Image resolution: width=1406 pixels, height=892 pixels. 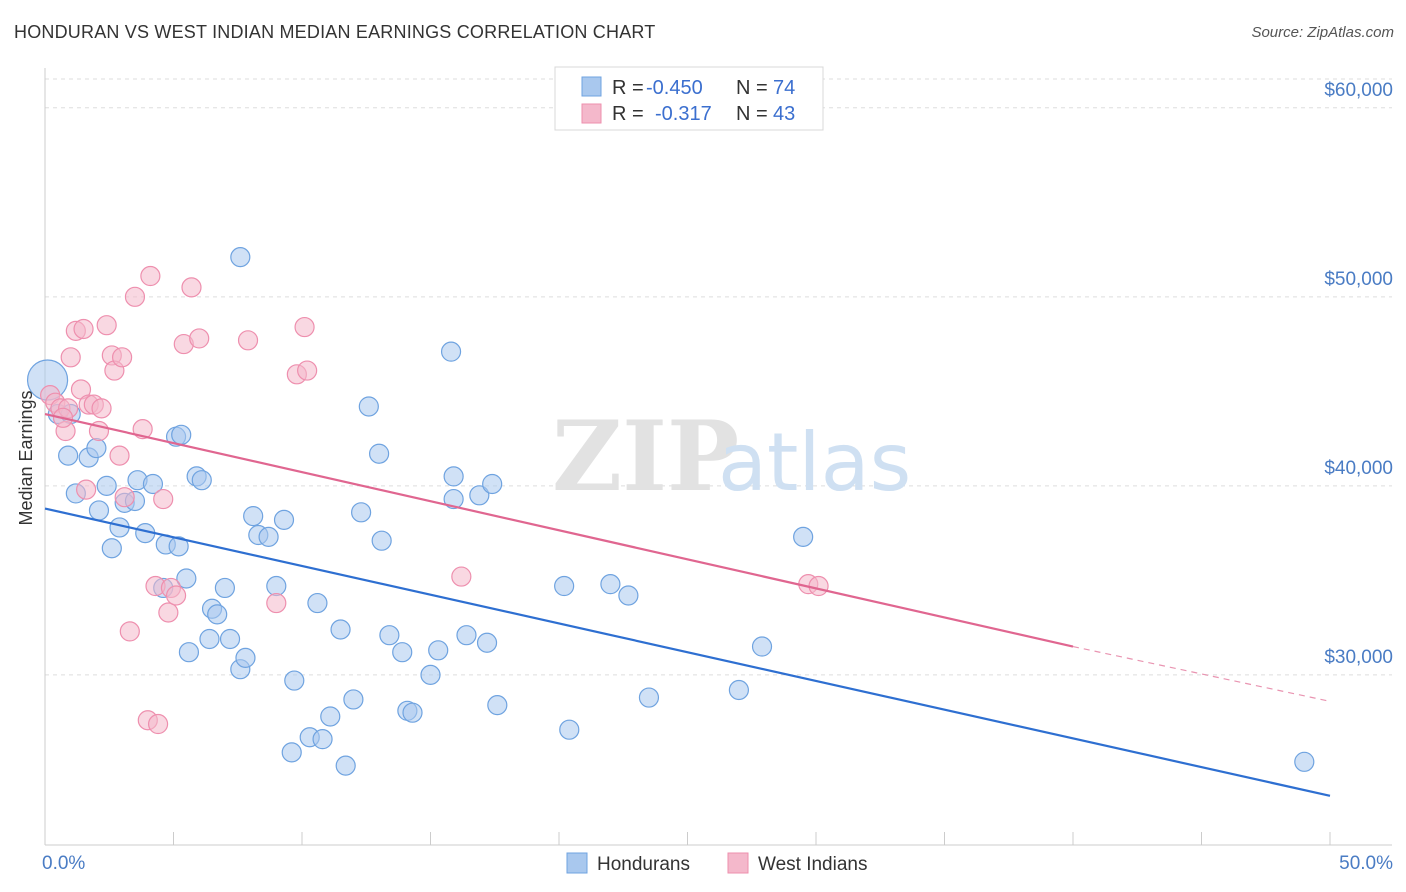 I want to click on x-tick-label-1: 50.0%, so click(x=1366, y=863).